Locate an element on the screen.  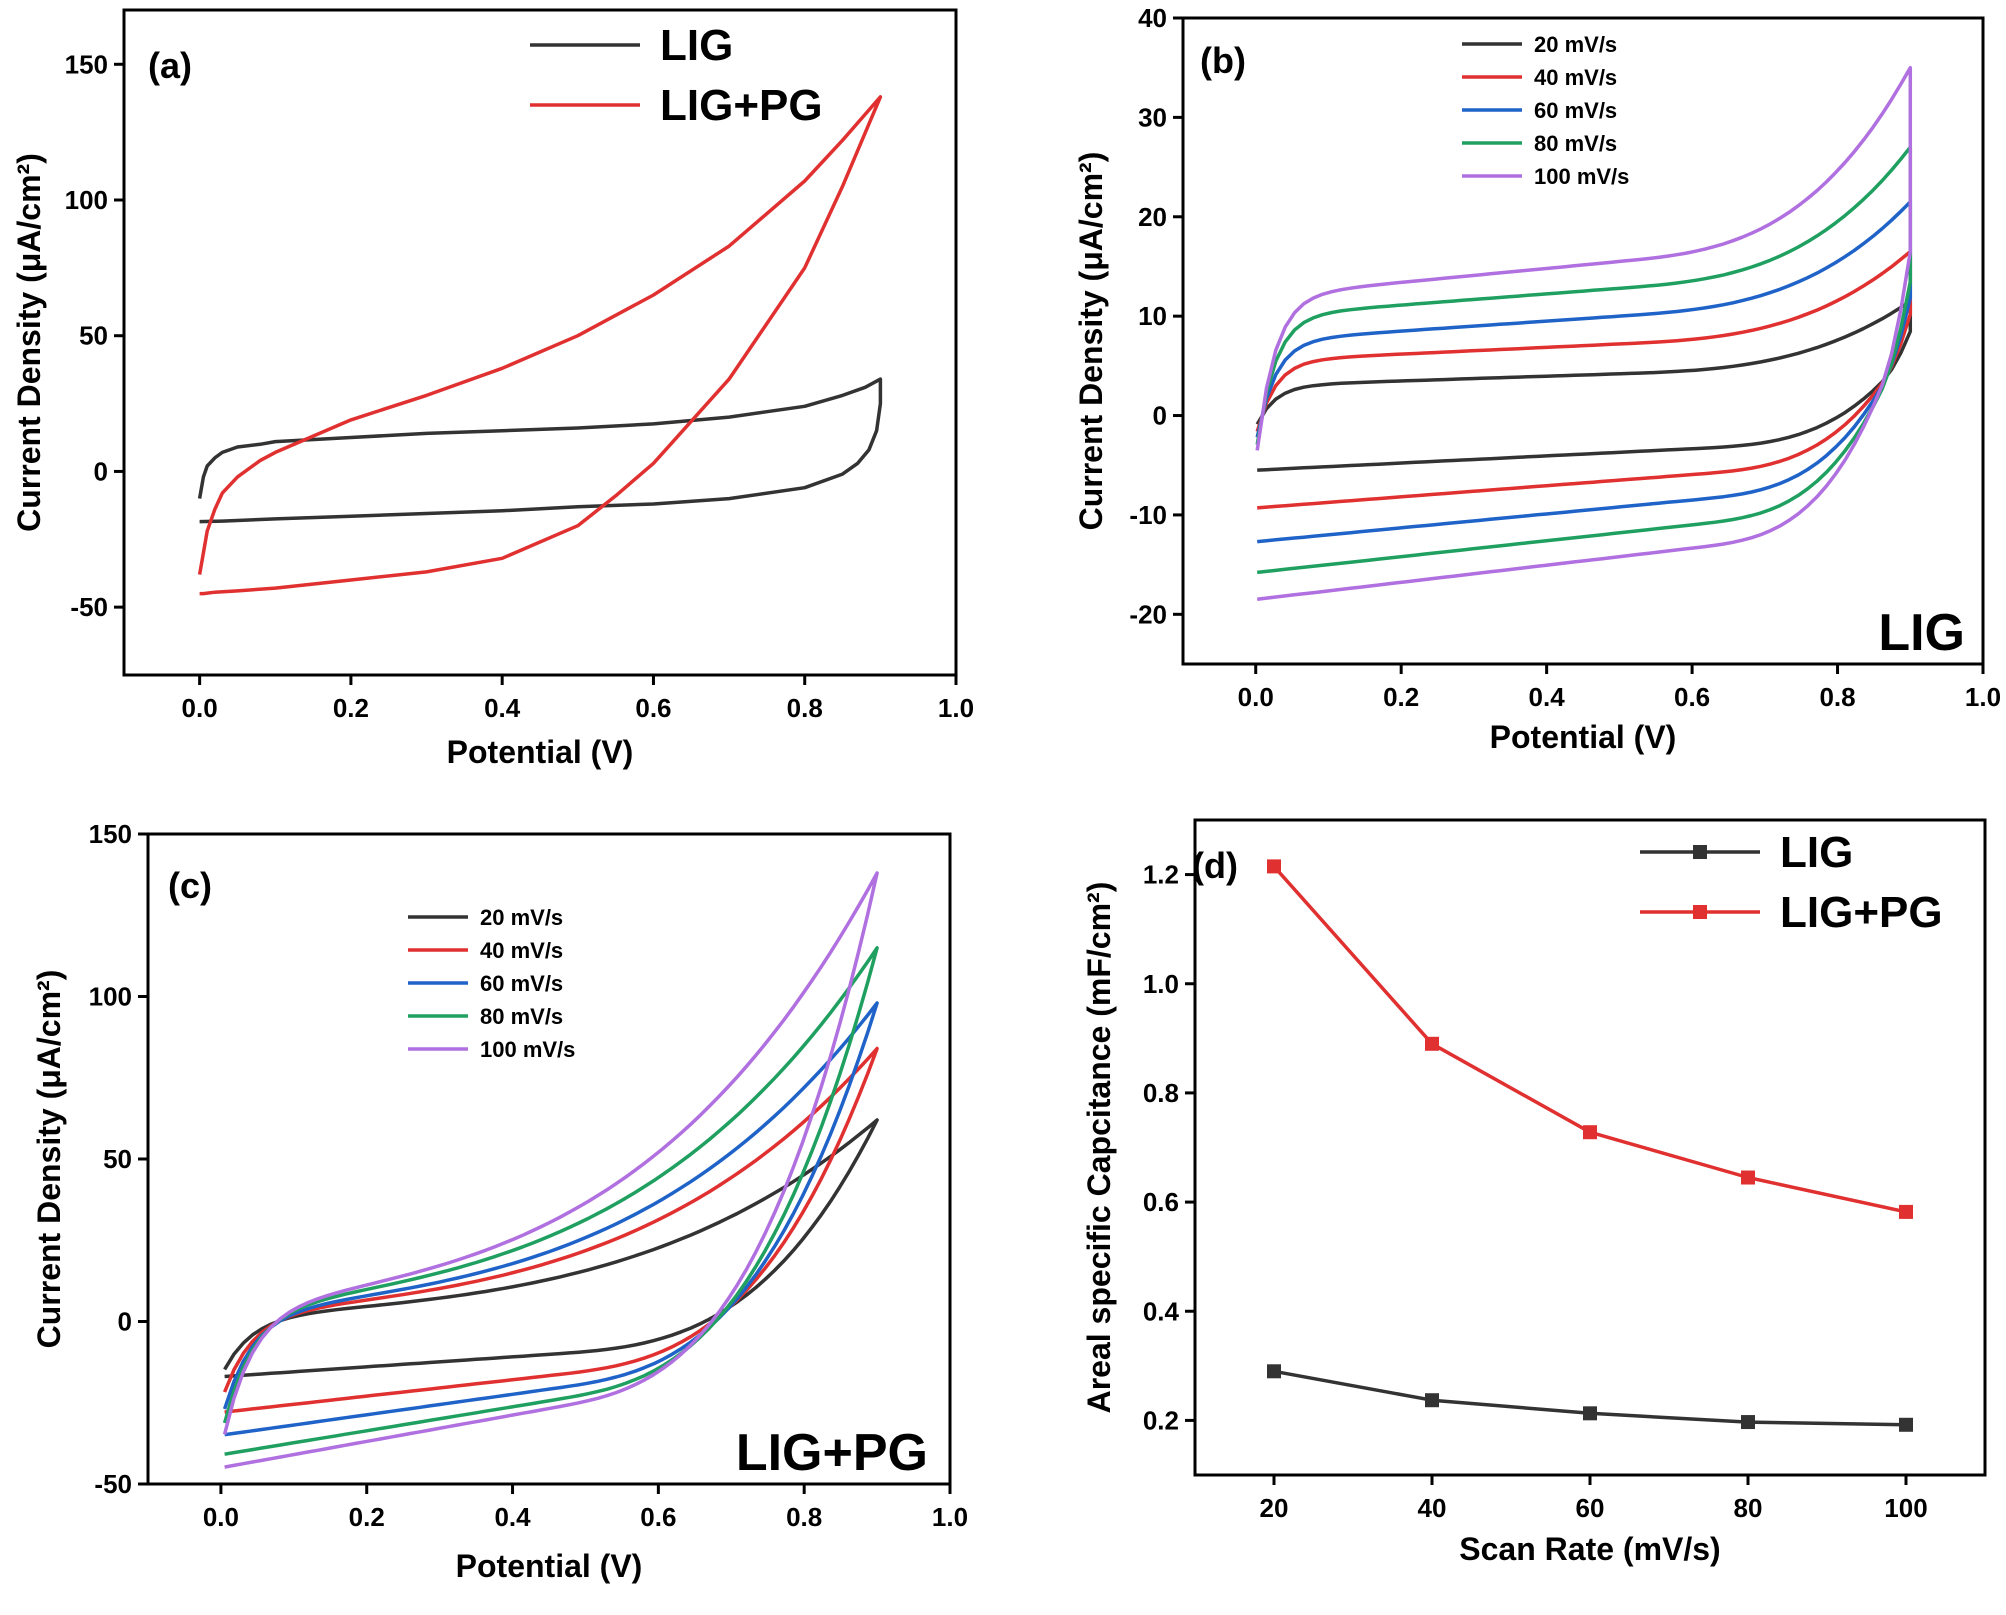
y-tick-label: 50 is located at coordinates (117, 1159).